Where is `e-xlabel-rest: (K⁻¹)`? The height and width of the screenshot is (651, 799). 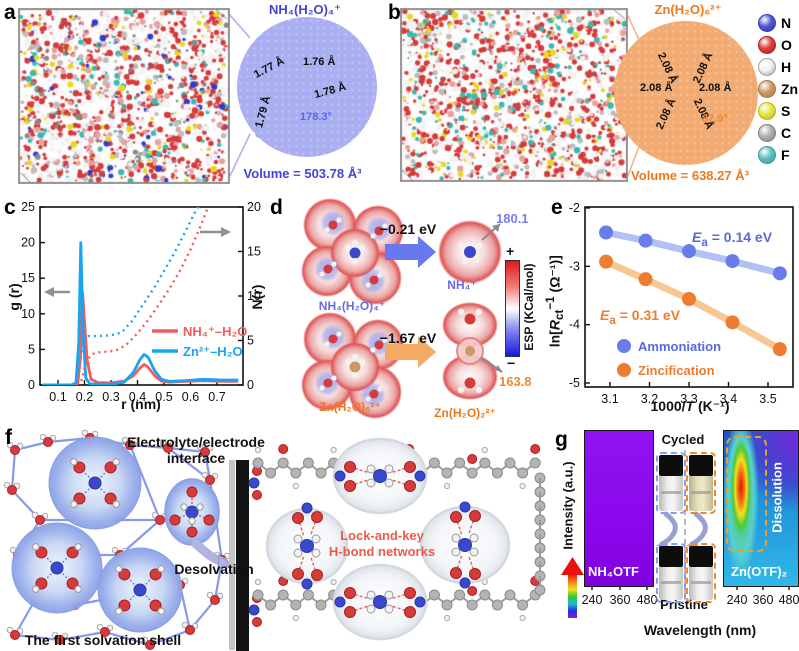 e-xlabel-rest: (K⁻¹) is located at coordinates (712, 406).